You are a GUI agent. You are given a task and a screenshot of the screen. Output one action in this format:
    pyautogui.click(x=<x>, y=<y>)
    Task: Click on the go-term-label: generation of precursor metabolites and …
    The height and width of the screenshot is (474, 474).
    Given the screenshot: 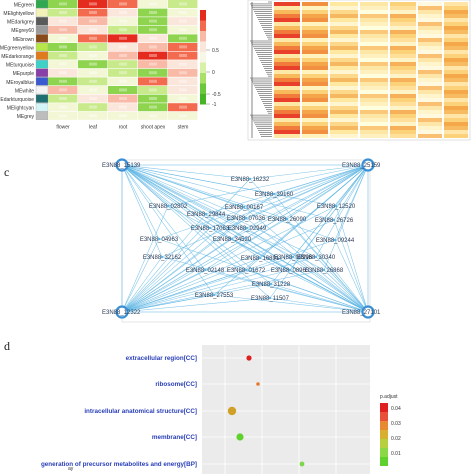 What is the action you would take?
    pyautogui.click(x=119, y=464)
    